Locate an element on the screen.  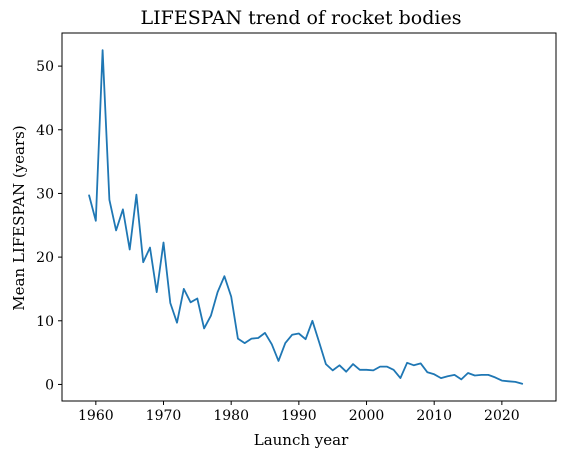
x-tick-label: 1960 is located at coordinates (96, 416).